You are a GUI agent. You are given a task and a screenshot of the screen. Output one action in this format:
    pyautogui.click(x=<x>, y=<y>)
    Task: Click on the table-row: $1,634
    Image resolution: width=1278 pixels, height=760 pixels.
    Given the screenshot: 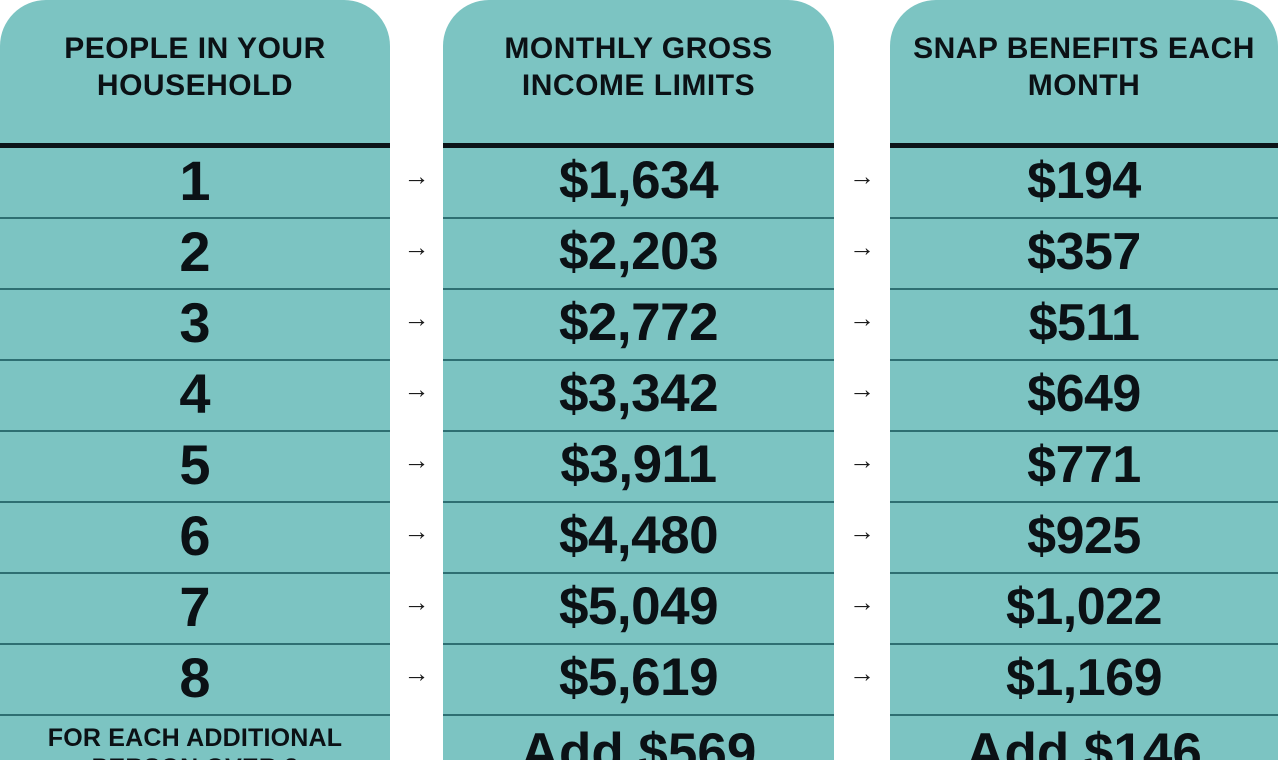 What is the action you would take?
    pyautogui.click(x=638, y=183)
    